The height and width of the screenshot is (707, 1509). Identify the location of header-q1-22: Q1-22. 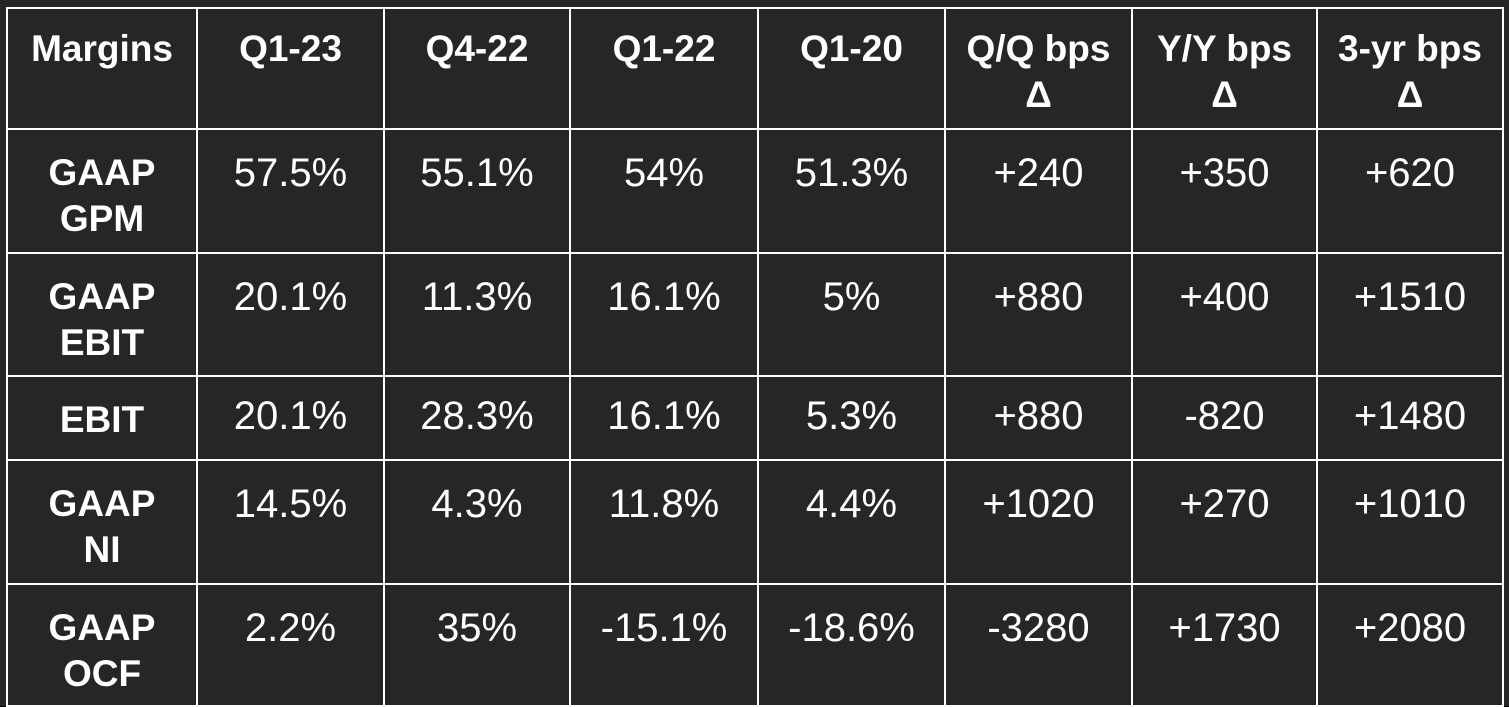
(664, 68).